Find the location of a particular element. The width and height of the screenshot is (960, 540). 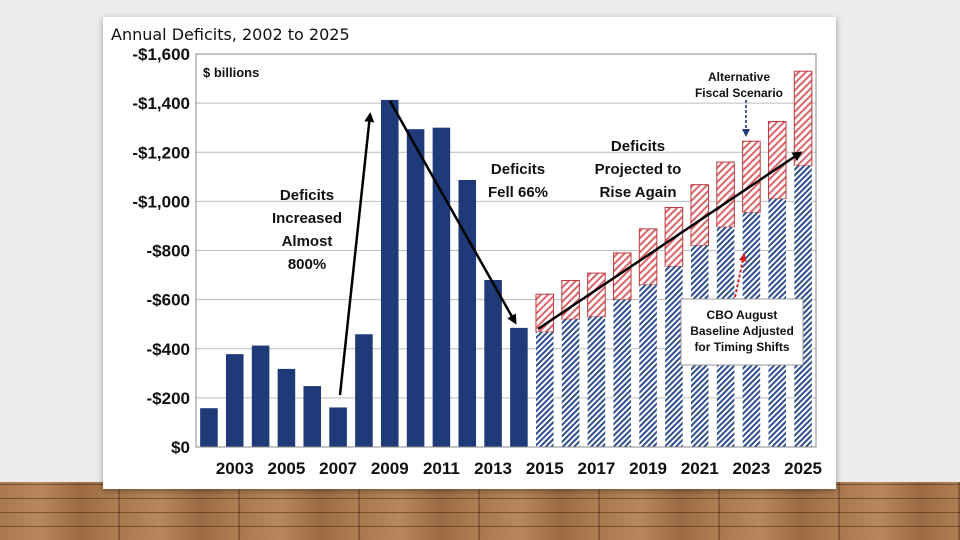

x-tick-label: 2013 is located at coordinates (493, 468).